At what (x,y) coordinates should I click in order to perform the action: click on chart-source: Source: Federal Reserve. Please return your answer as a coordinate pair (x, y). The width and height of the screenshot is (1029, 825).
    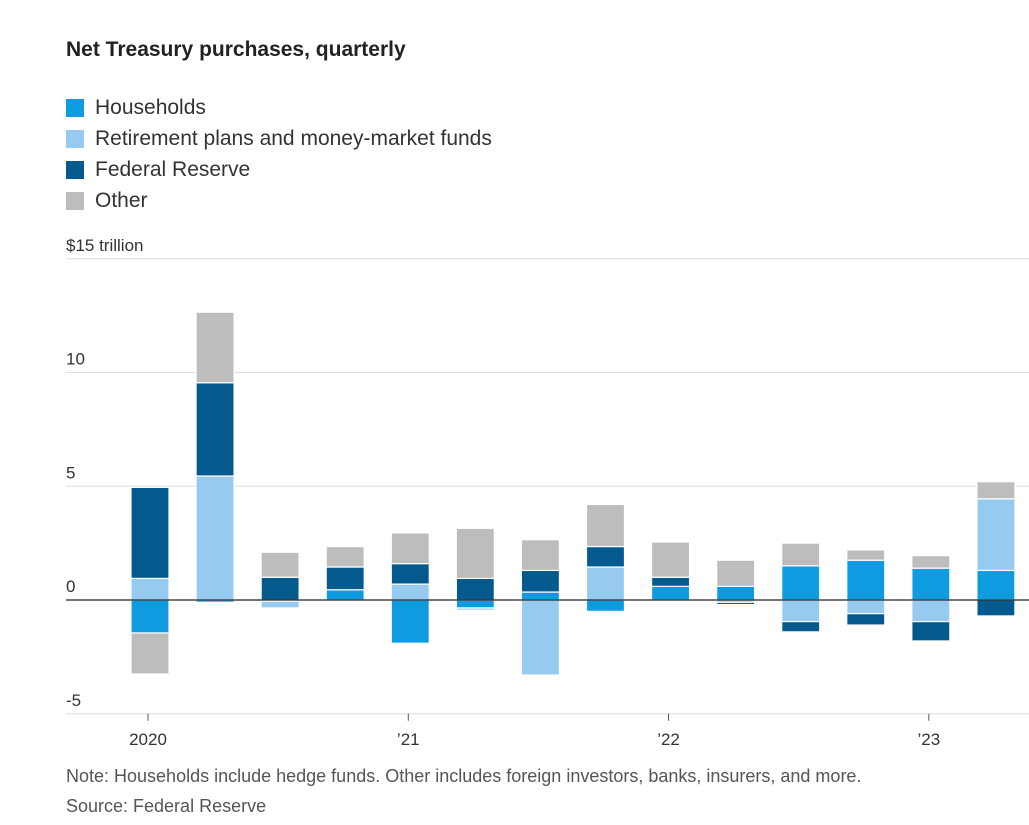
    Looking at the image, I should click on (166, 806).